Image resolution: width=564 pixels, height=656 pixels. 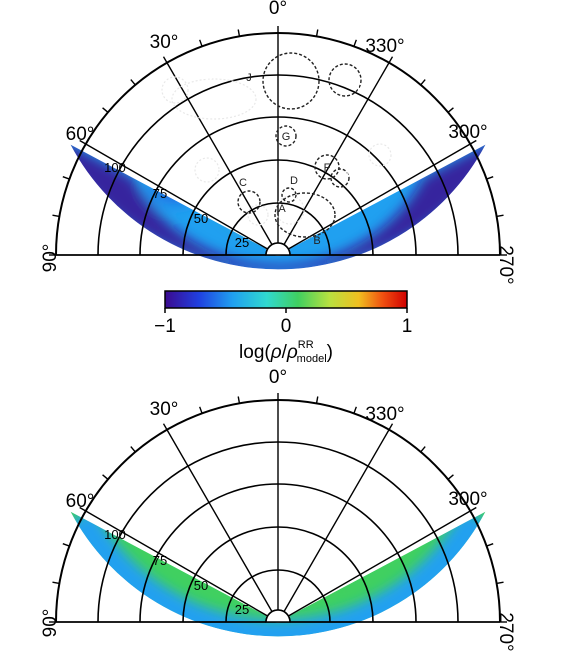 What do you see at coordinates (164, 409) in the screenshot?
I see `bottom-angle-label: 30°` at bounding box center [164, 409].